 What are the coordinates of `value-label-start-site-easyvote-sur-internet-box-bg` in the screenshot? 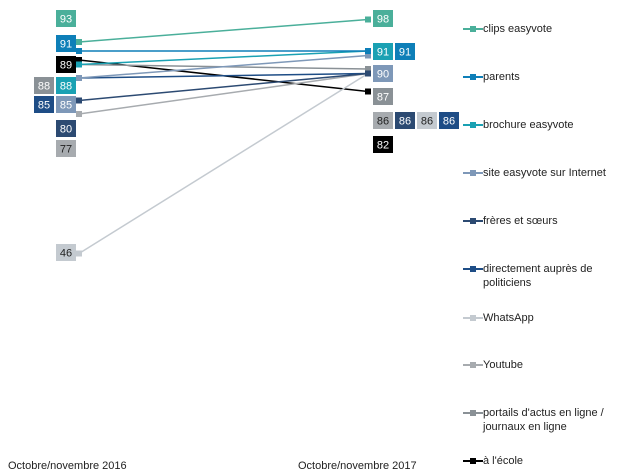 It's located at (66, 104).